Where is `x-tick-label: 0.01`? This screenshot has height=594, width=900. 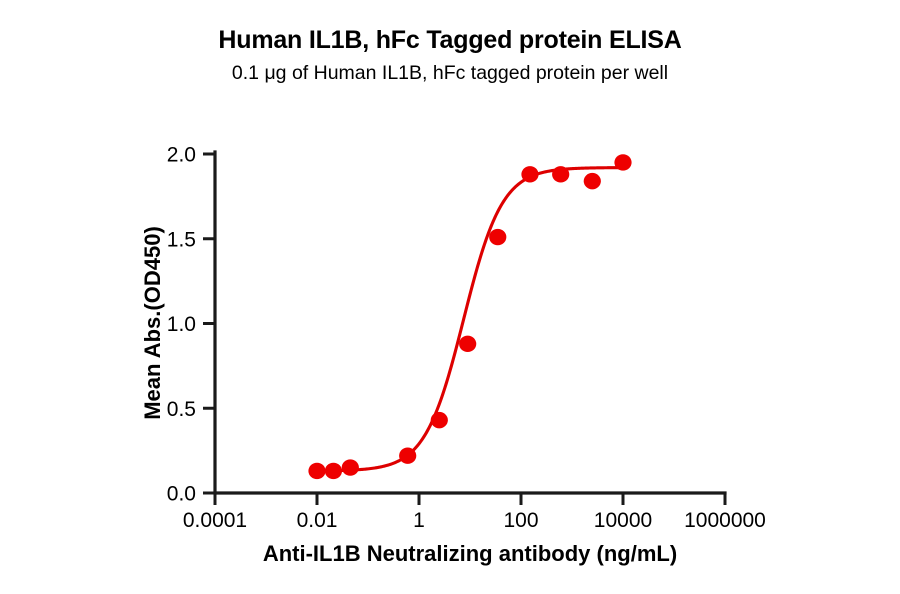
x-tick-label: 0.01 is located at coordinates (317, 520).